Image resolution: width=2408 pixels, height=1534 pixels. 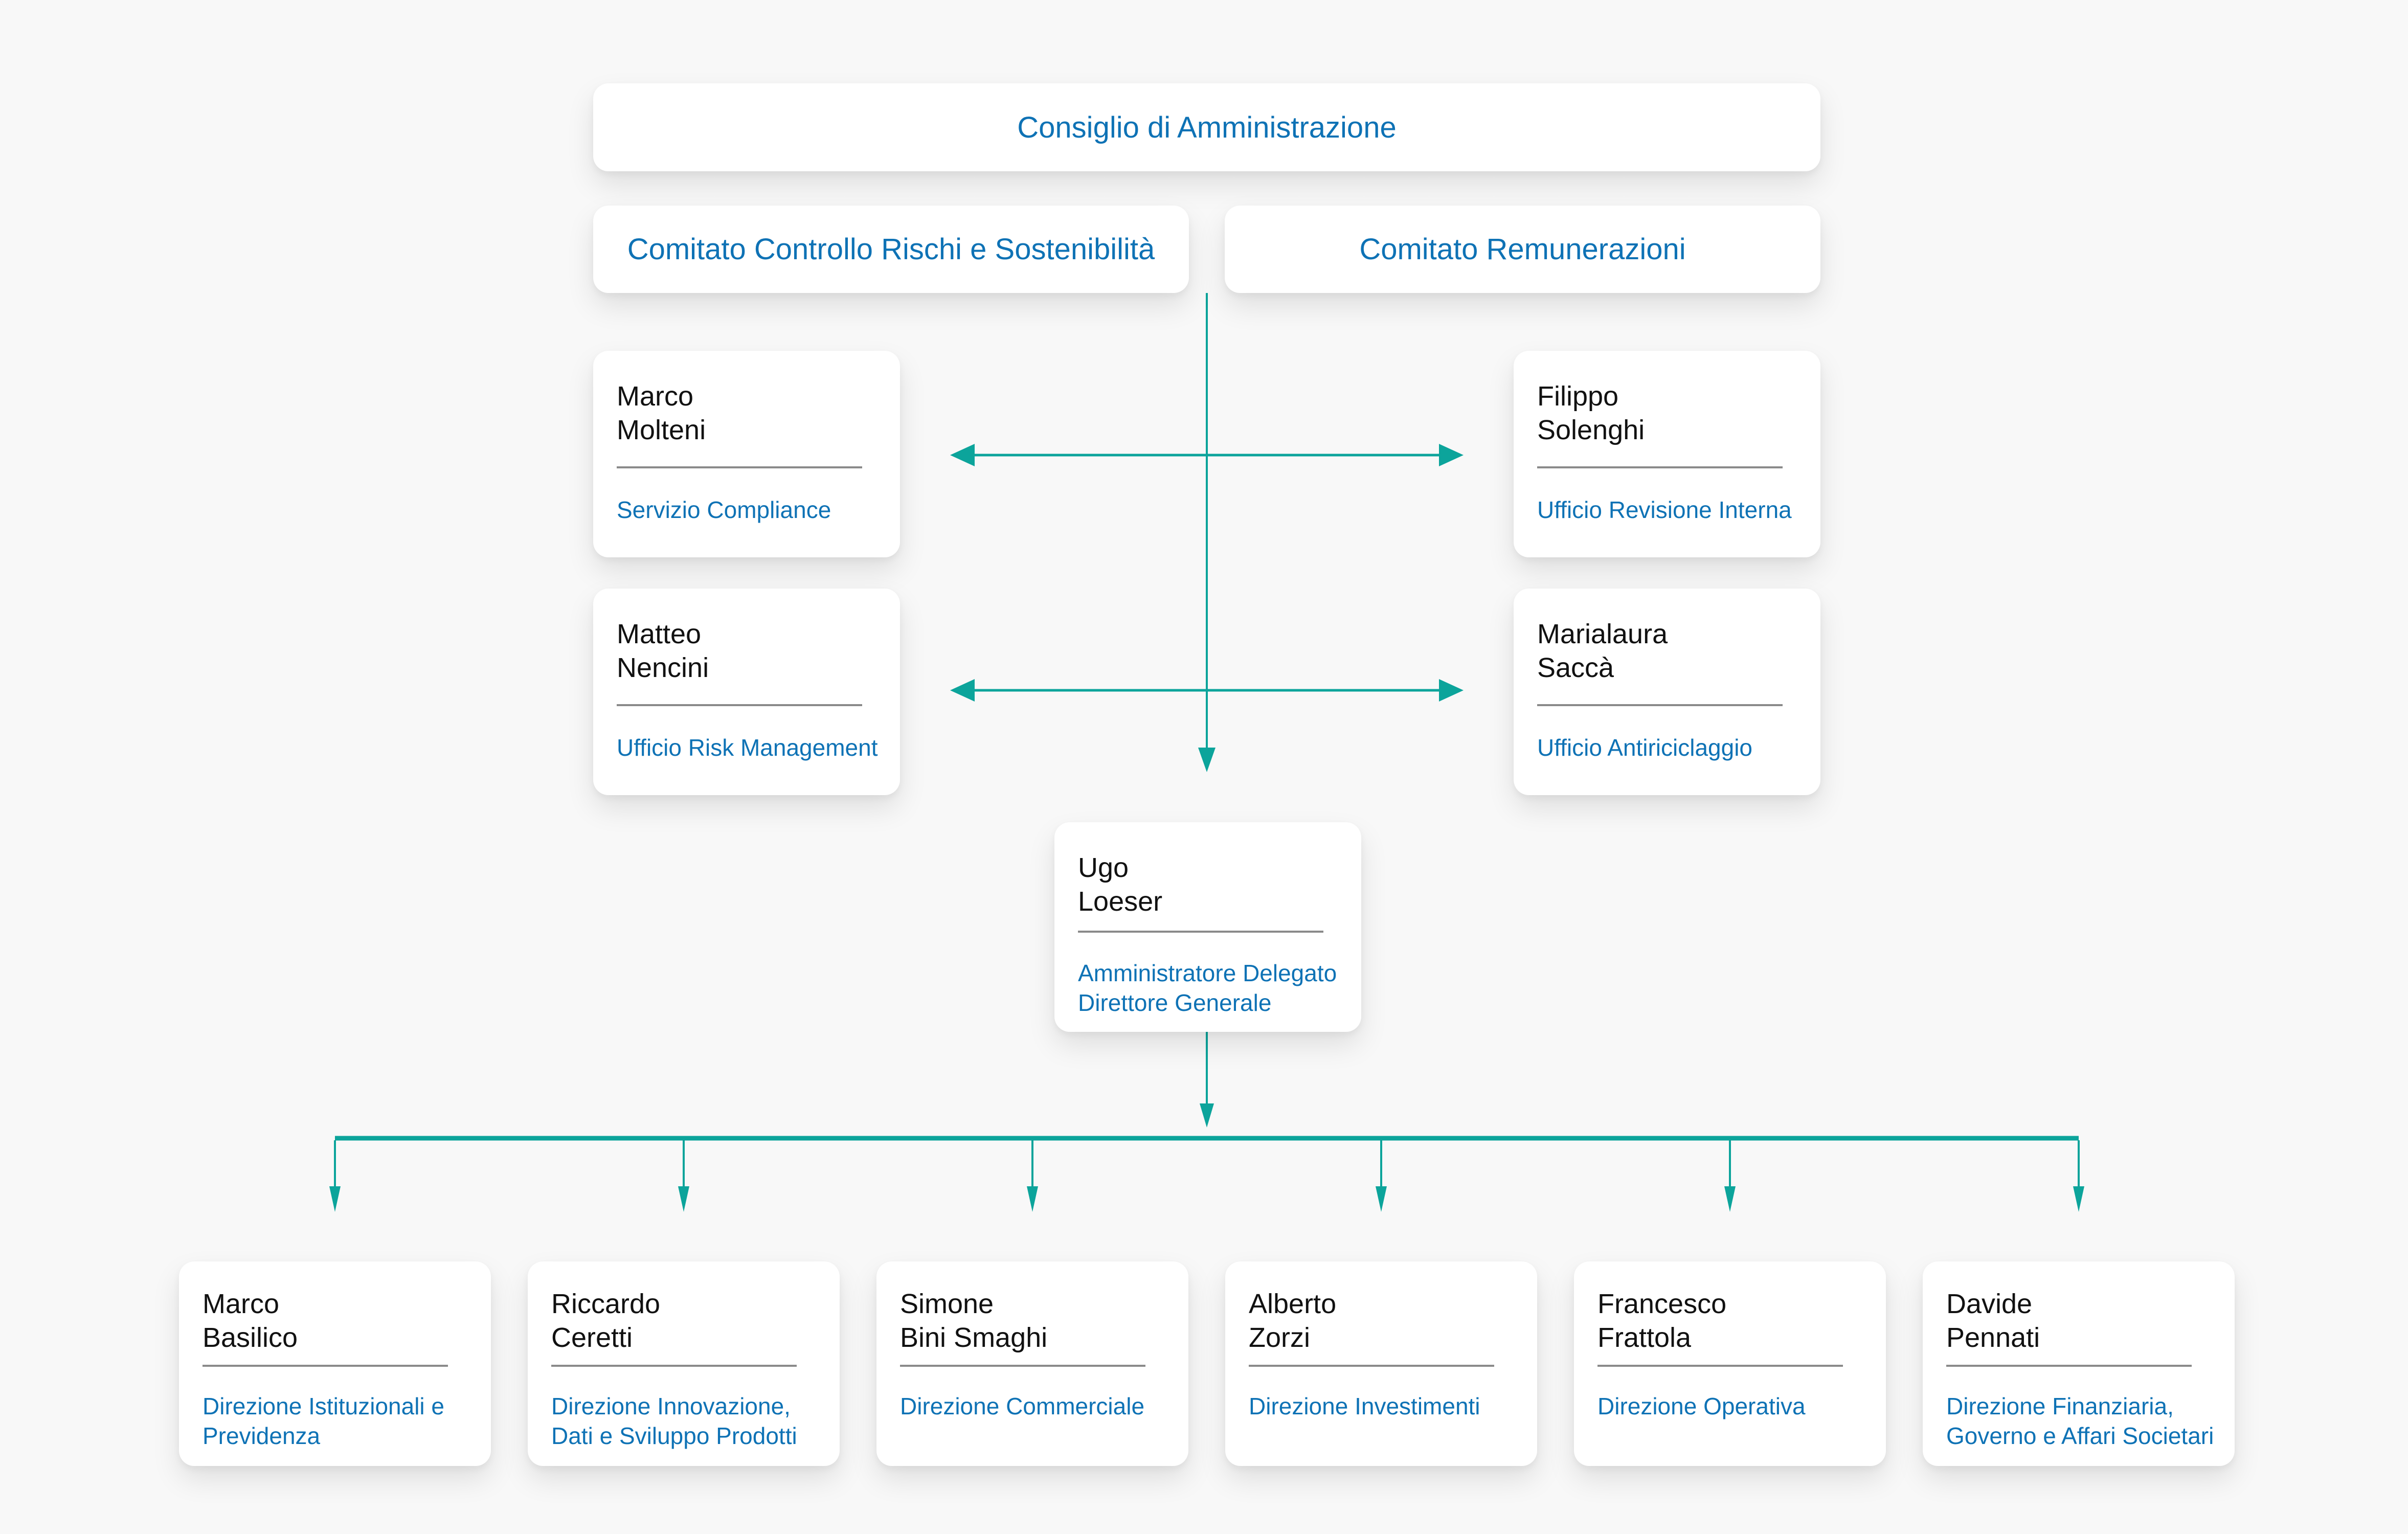 I want to click on committee-label: Comitato Remunerazioni, so click(x=1522, y=249).